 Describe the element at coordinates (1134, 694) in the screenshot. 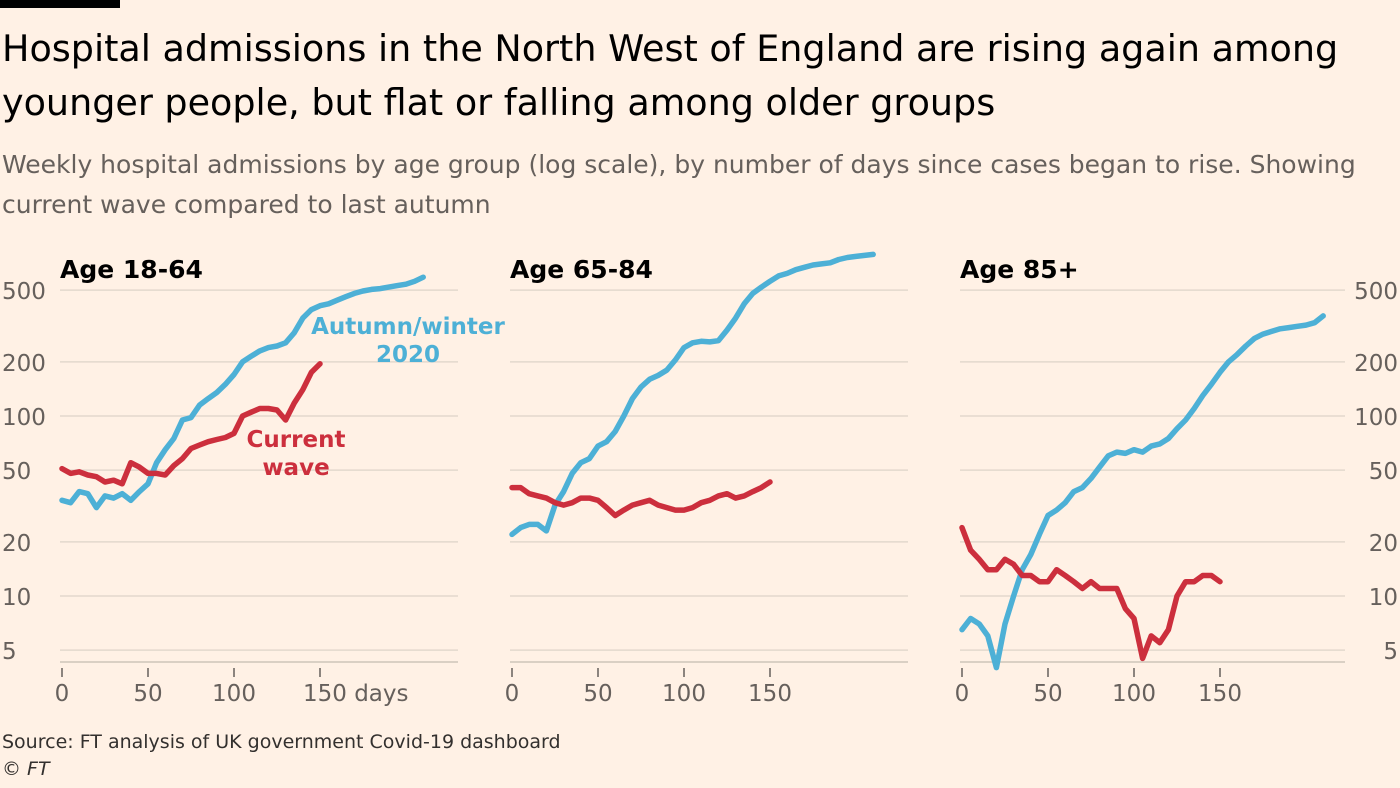

I see `panel-3-x-tick-label: 100` at that location.